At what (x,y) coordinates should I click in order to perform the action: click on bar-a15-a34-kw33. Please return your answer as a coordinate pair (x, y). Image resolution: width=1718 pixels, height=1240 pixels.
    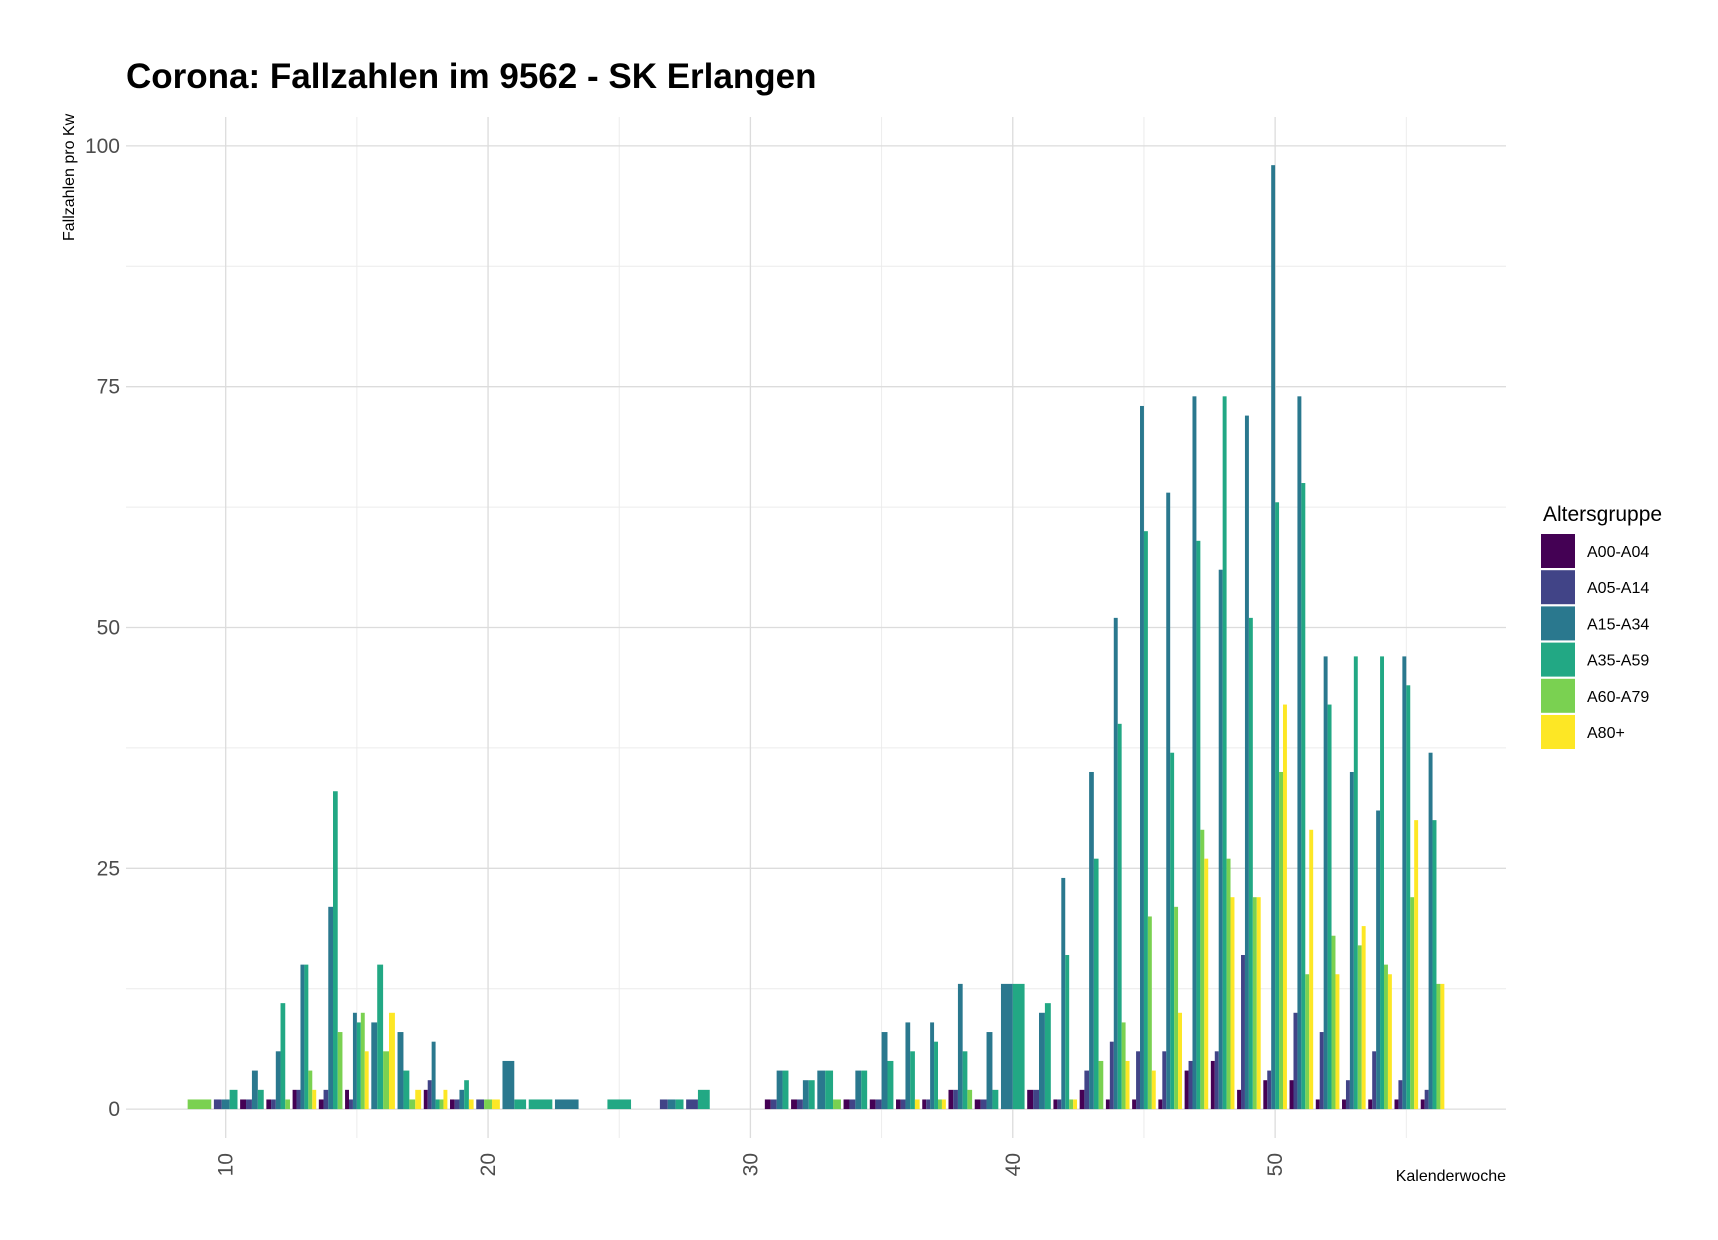
    Looking at the image, I should click on (821, 1090).